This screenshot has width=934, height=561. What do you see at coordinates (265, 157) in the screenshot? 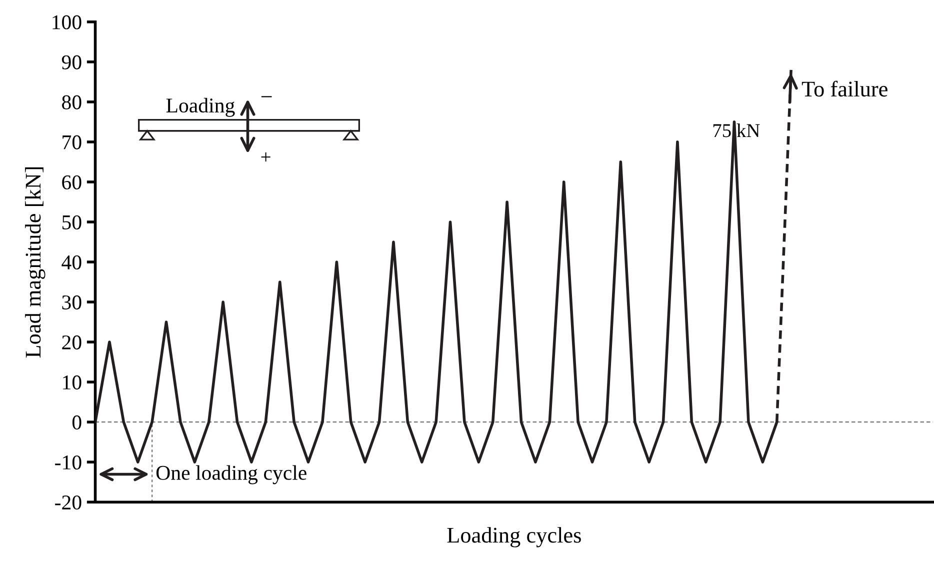
I see `annotation: +` at bounding box center [265, 157].